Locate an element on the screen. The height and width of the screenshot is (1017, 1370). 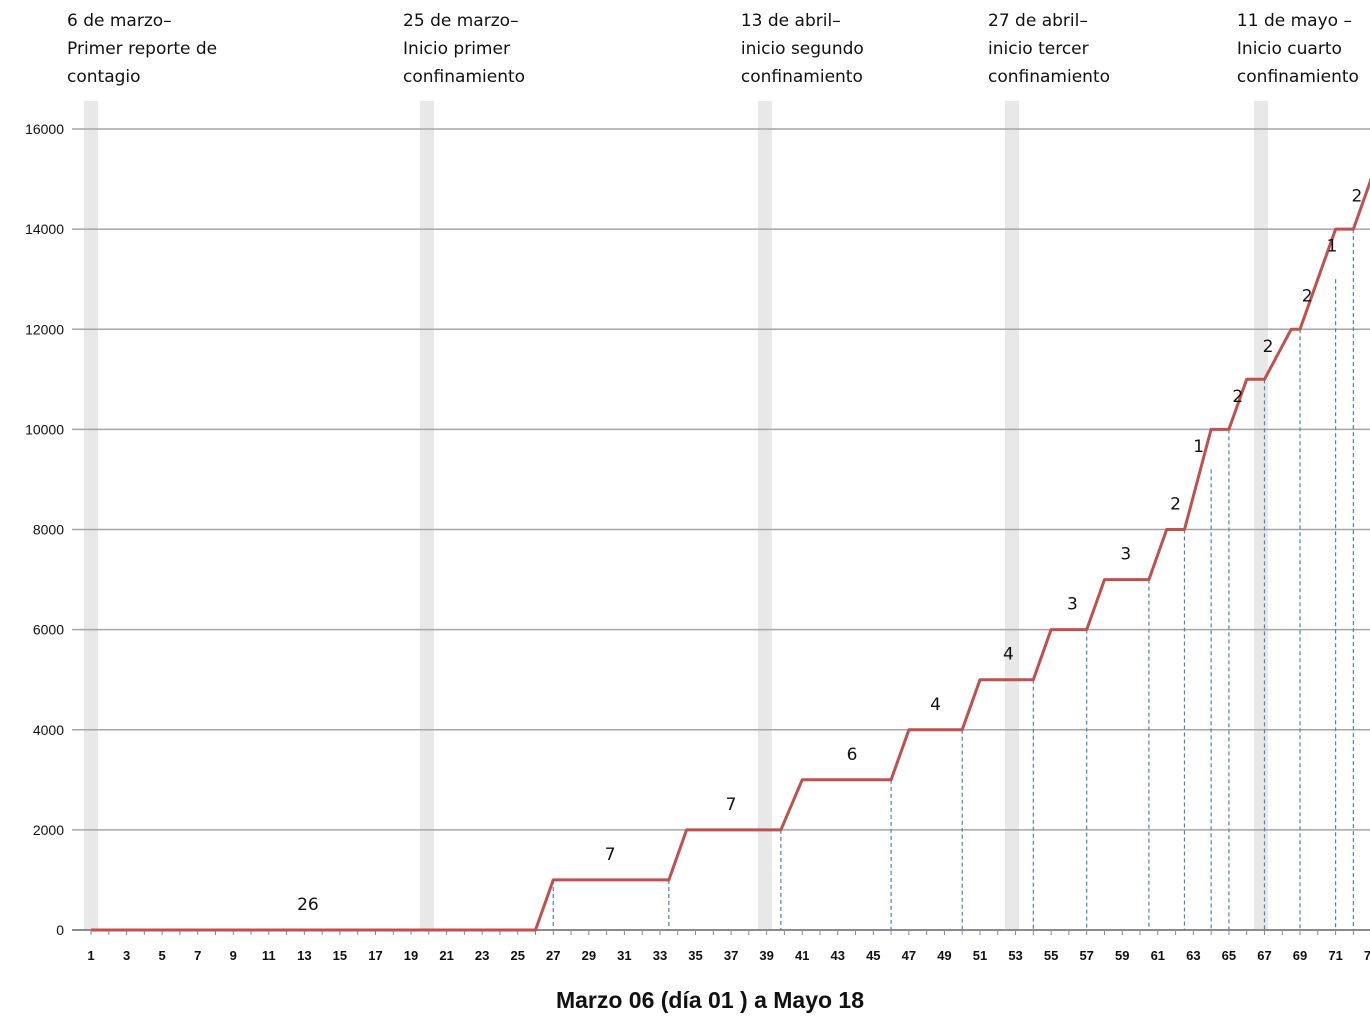
event-annotation-line: 27 de abril– is located at coordinates (1038, 21).